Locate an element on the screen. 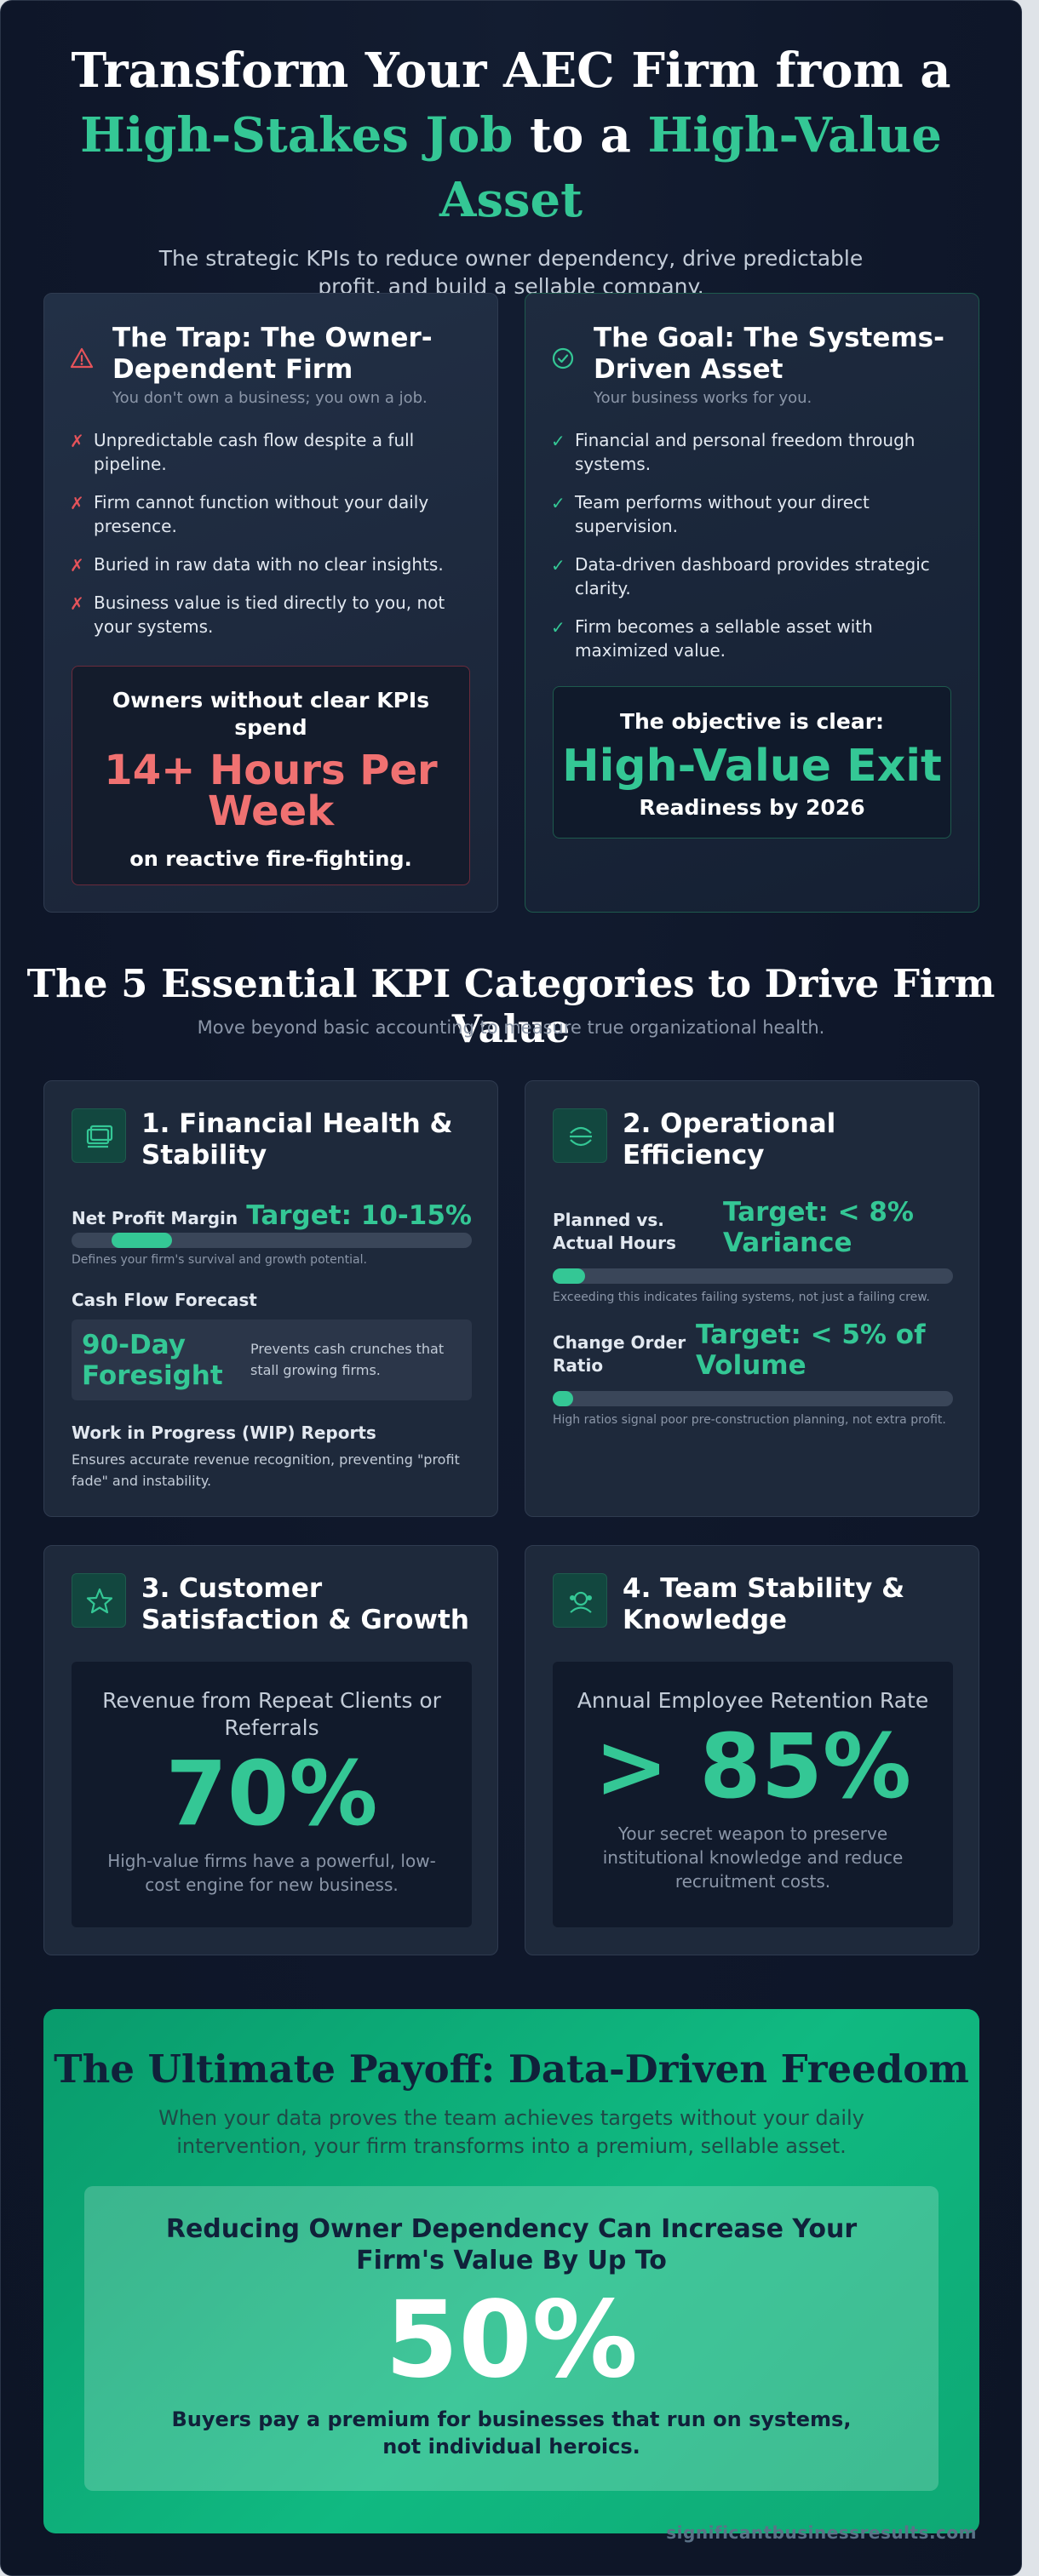  kpi-card-header: 2. Operational Efficiency is located at coordinates (753, 1139).